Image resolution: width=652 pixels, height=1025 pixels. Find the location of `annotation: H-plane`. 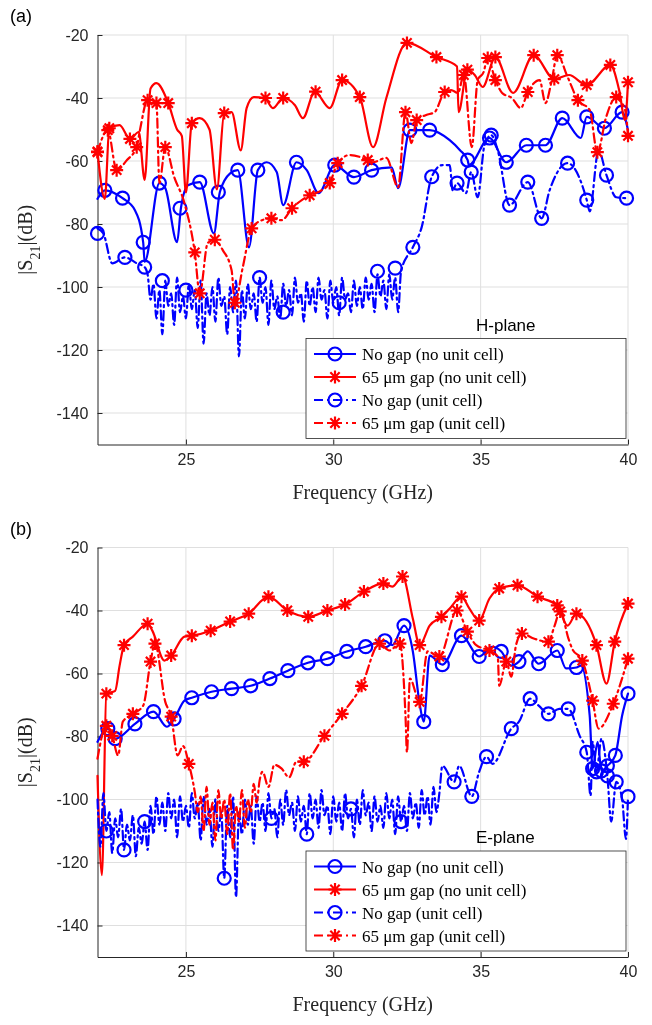

annotation: H-plane is located at coordinates (506, 325).